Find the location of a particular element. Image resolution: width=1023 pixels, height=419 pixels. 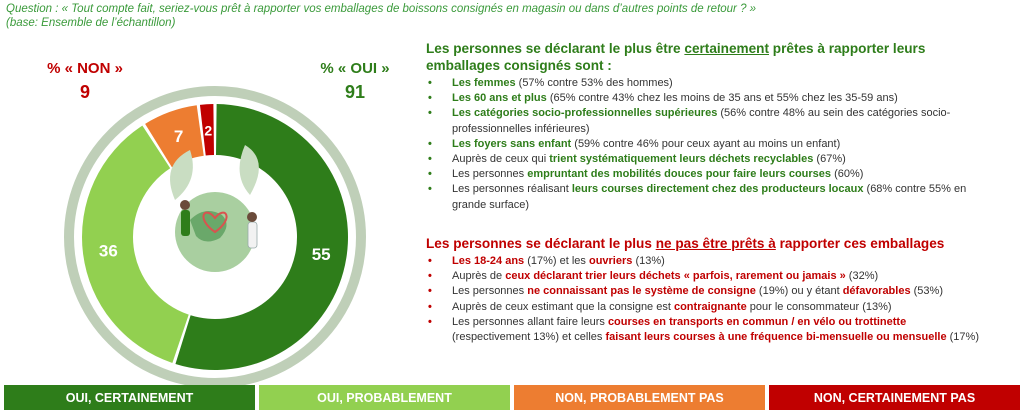

slice-non-certainement-pas is located at coordinates (206, 130).